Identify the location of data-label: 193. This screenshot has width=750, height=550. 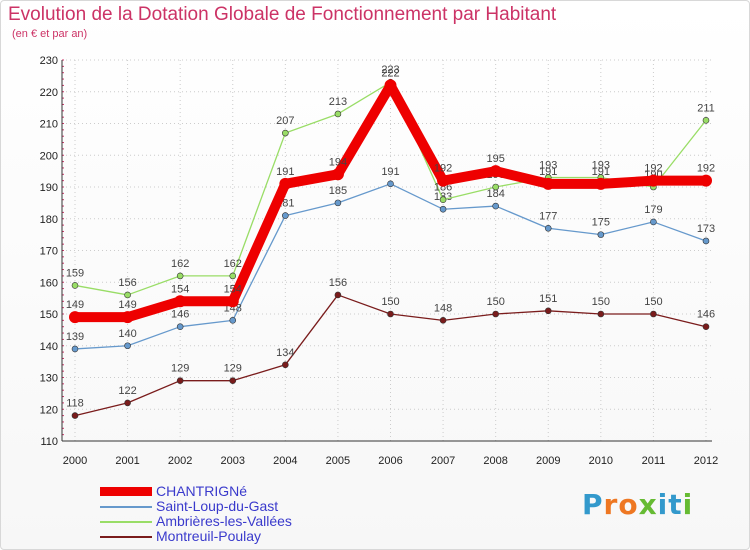
(548, 165).